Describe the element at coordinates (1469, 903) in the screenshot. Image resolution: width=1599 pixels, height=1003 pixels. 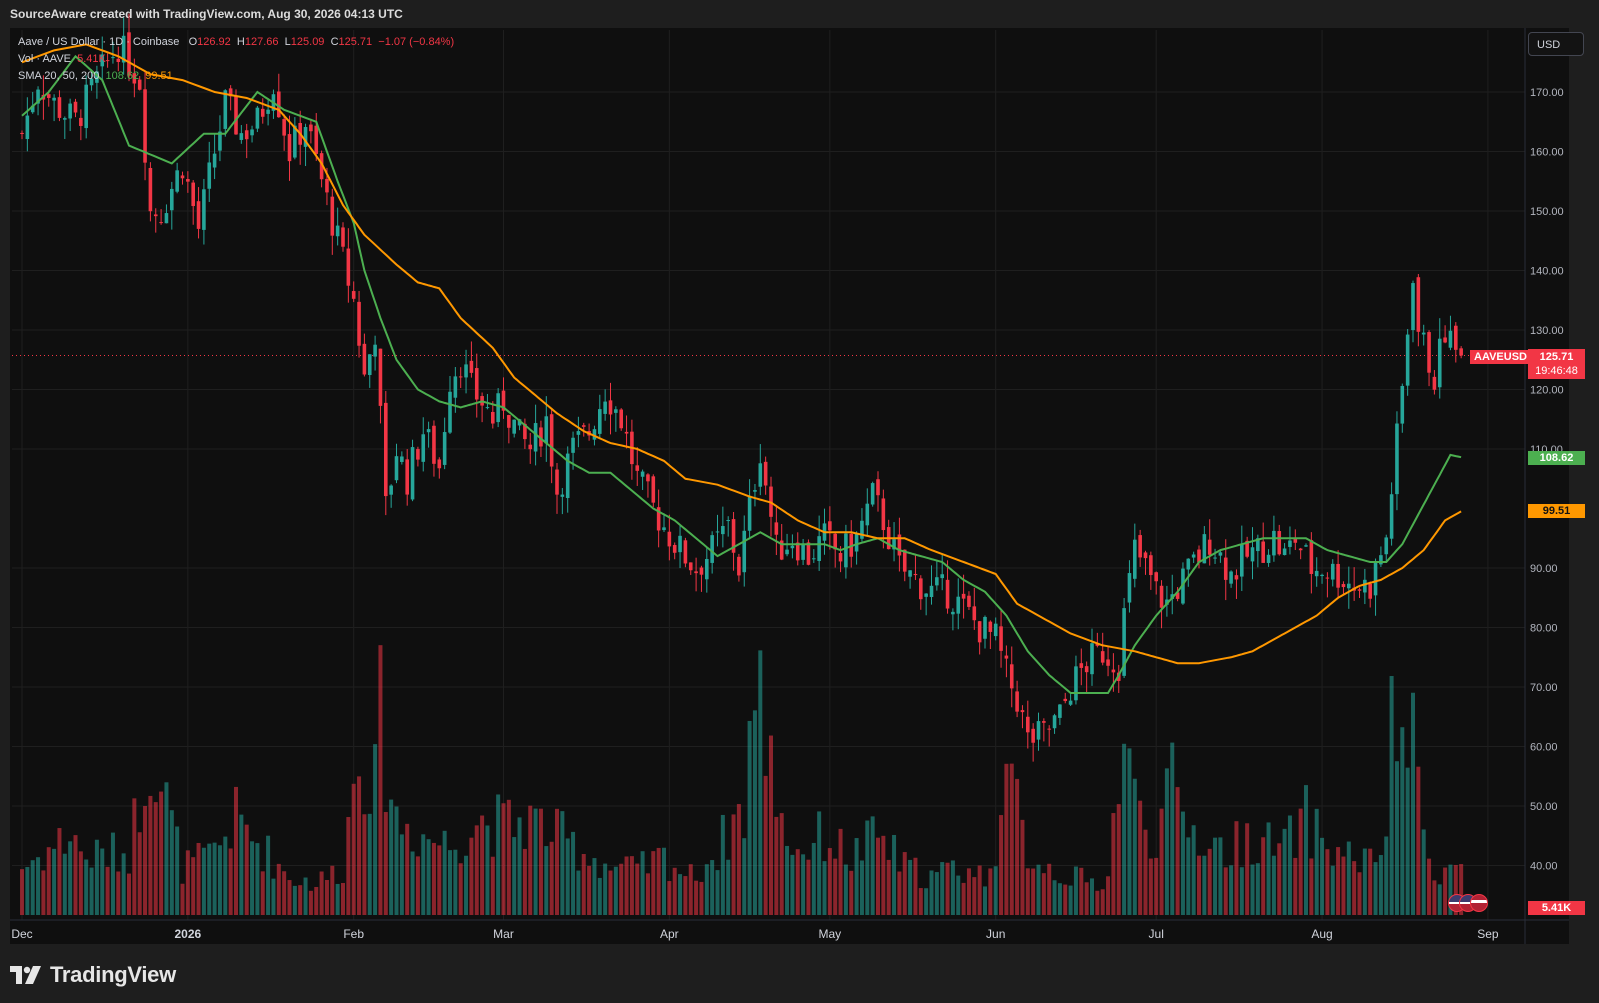
I see `event-flags` at that location.